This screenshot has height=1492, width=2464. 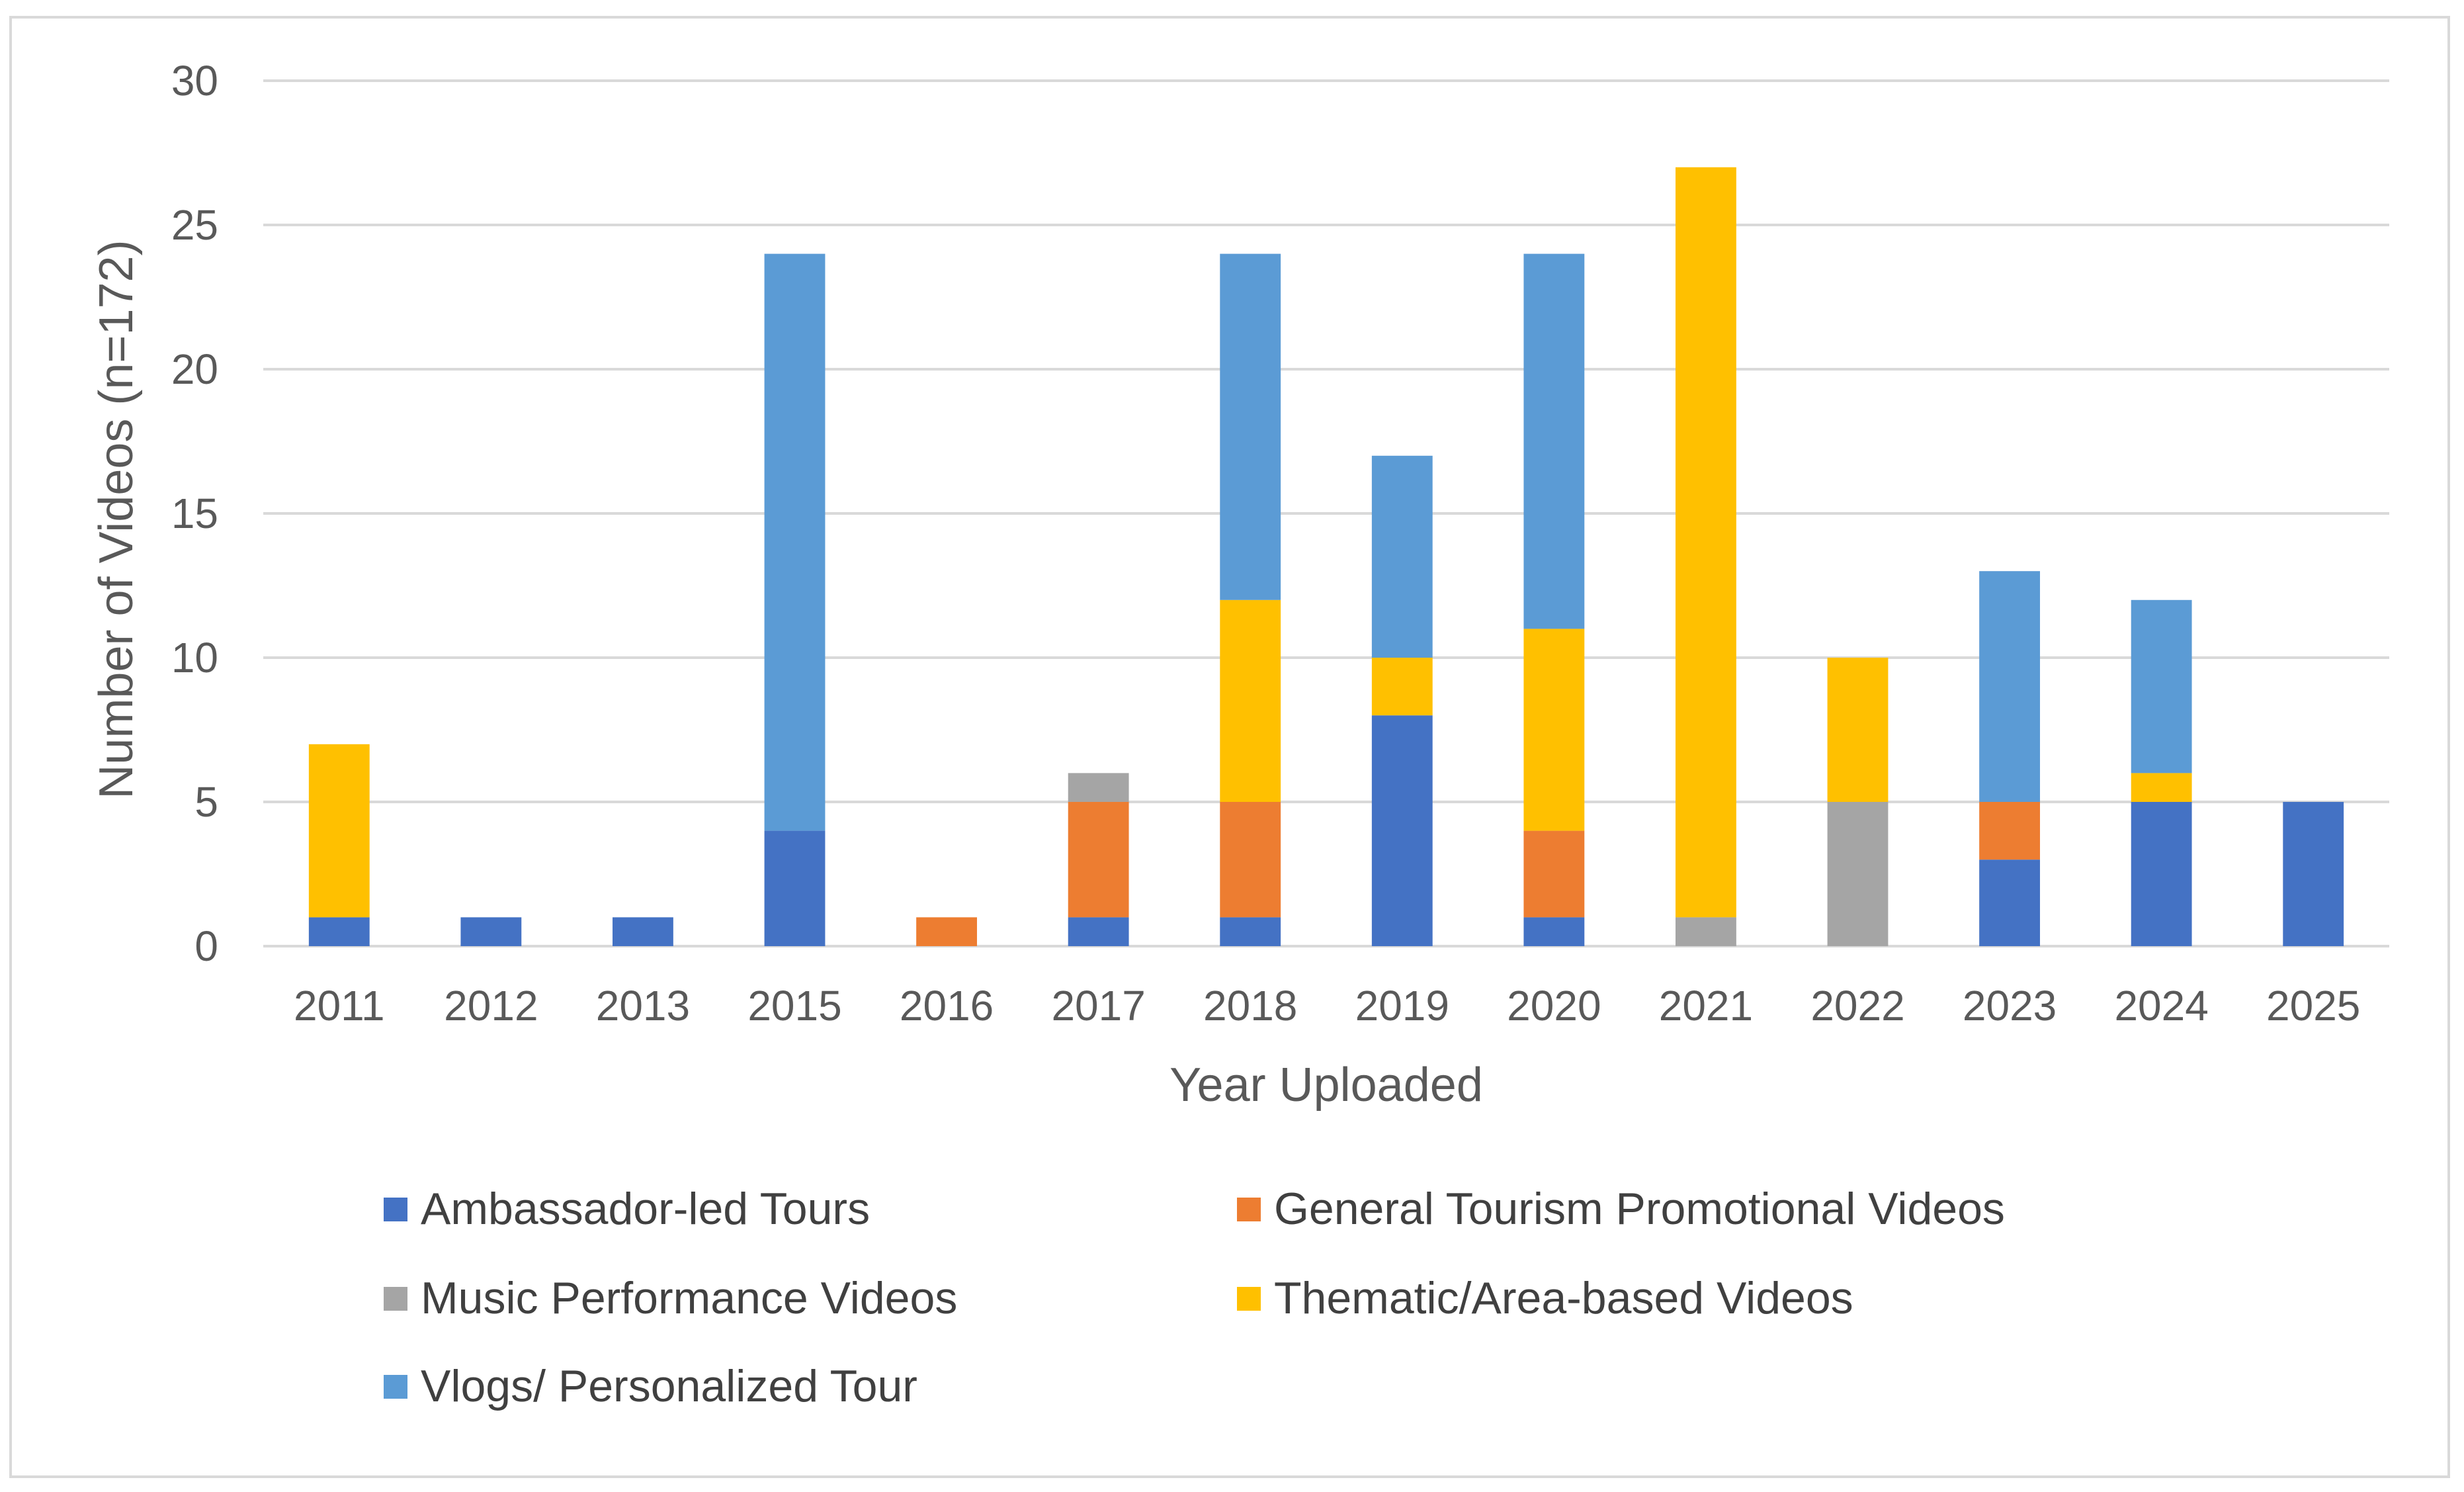 I want to click on y-tick-labels: 0 5 10 15 20 25 30, so click(x=194, y=513).